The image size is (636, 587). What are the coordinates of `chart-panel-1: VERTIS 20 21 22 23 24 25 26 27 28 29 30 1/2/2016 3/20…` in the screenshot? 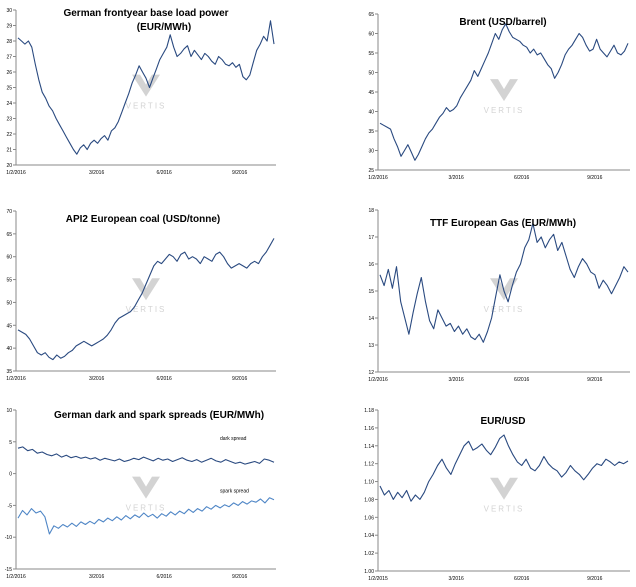 It's located at (141, 92).